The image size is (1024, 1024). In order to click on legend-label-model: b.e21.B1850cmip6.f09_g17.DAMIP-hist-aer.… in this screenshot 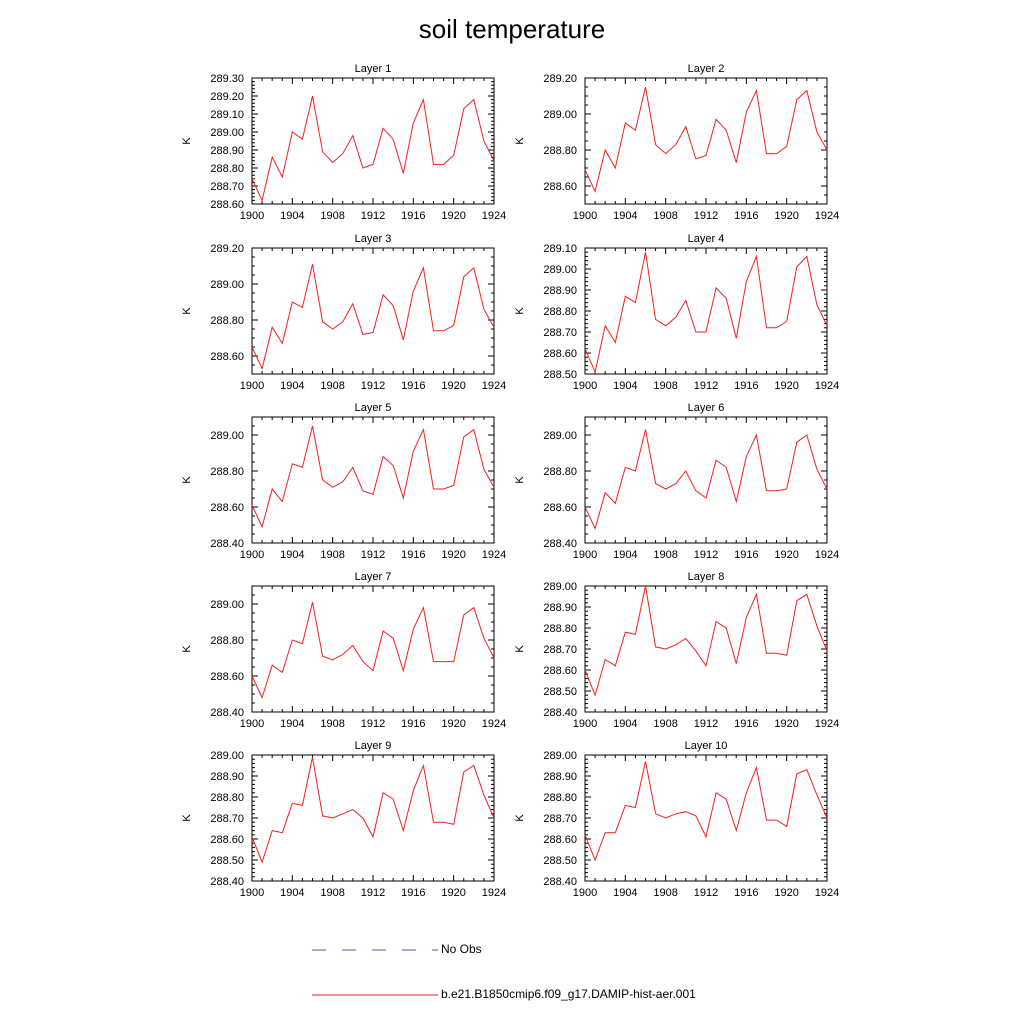, I will do `click(568, 994)`.